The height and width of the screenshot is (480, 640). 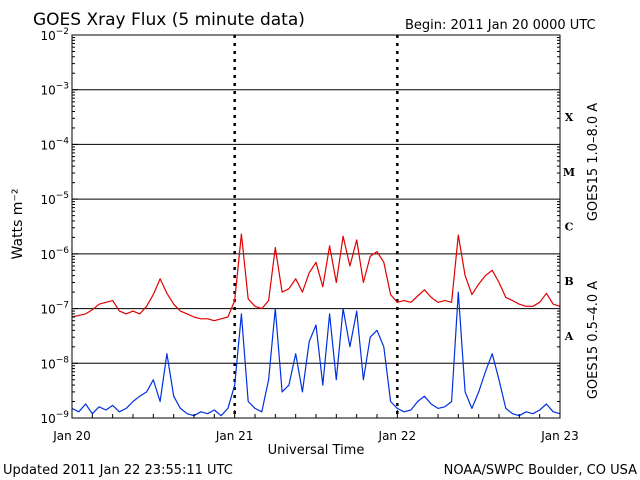 I want to click on y-axis-label: Watts m⁻², so click(x=18, y=224).